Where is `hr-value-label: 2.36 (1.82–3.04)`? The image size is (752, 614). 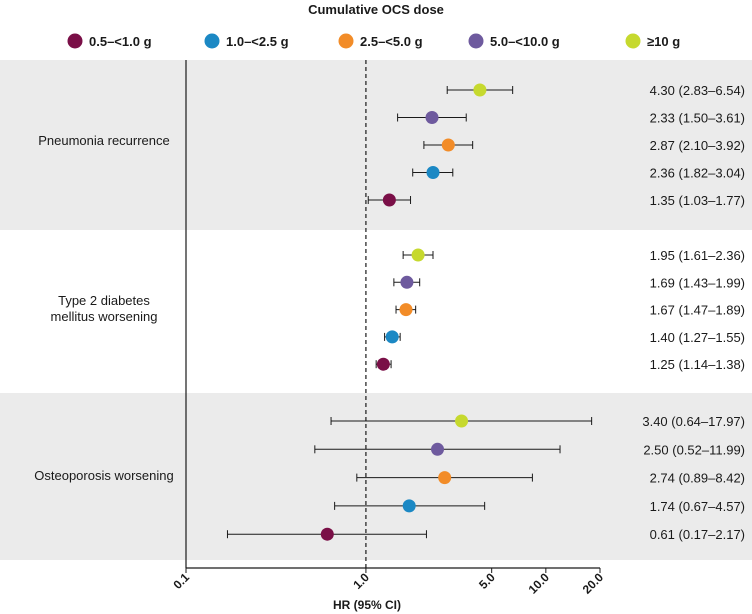 hr-value-label: 2.36 (1.82–3.04) is located at coordinates (697, 173).